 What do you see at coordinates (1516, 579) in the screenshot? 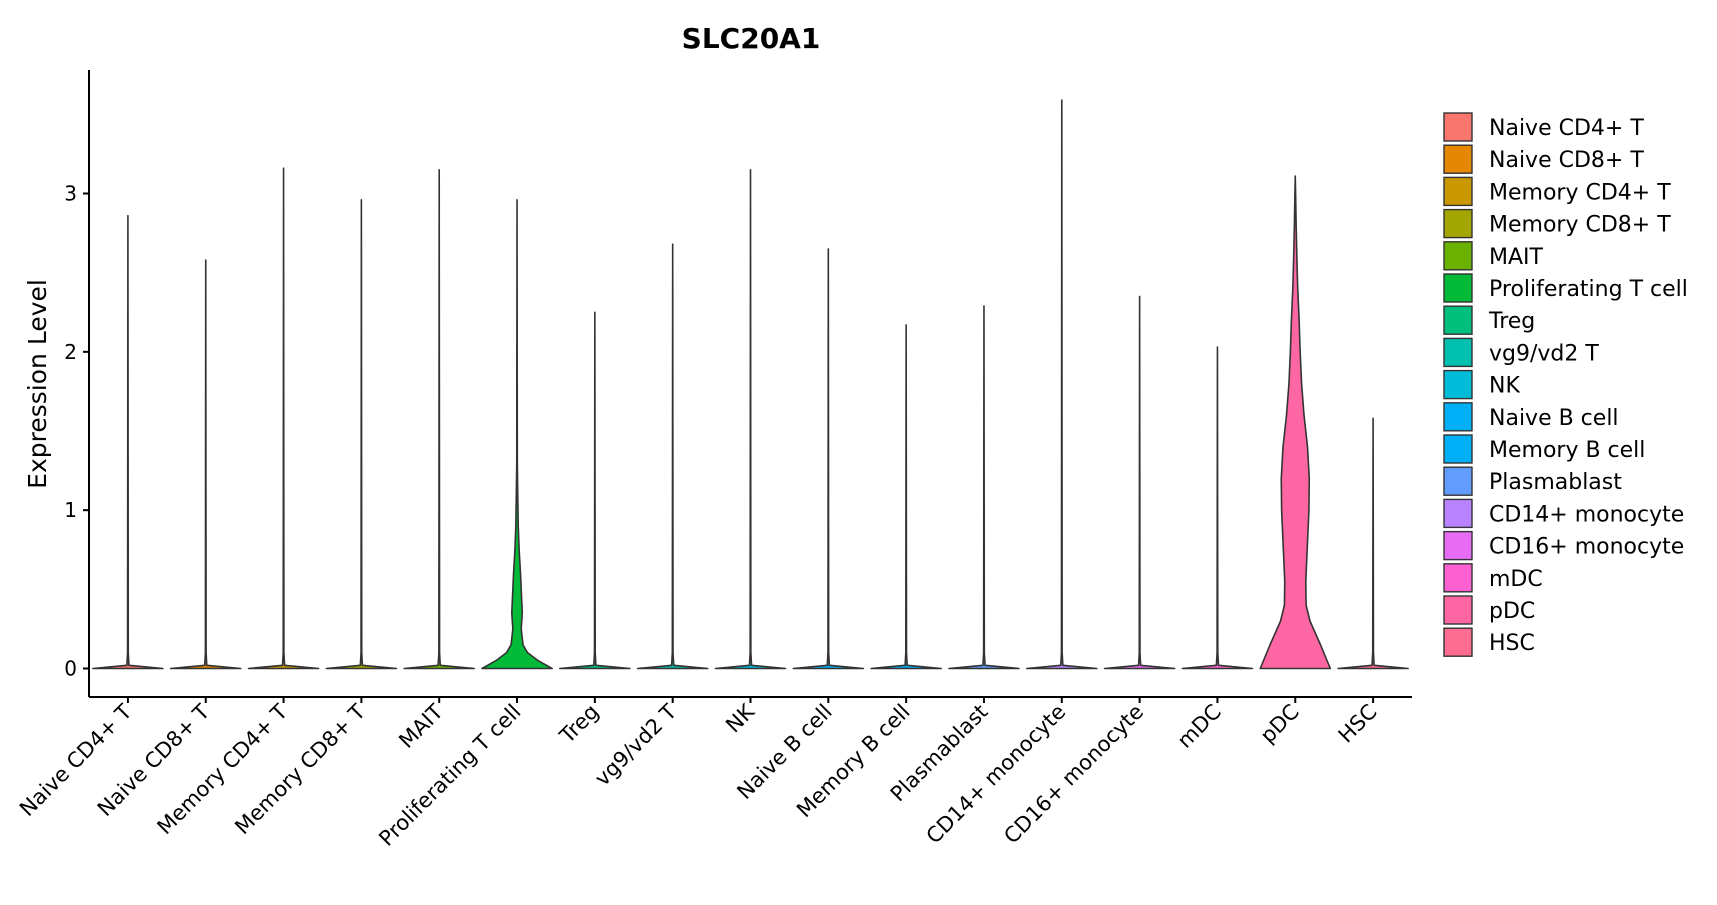
I see `legend-label: mDC` at bounding box center [1516, 579].